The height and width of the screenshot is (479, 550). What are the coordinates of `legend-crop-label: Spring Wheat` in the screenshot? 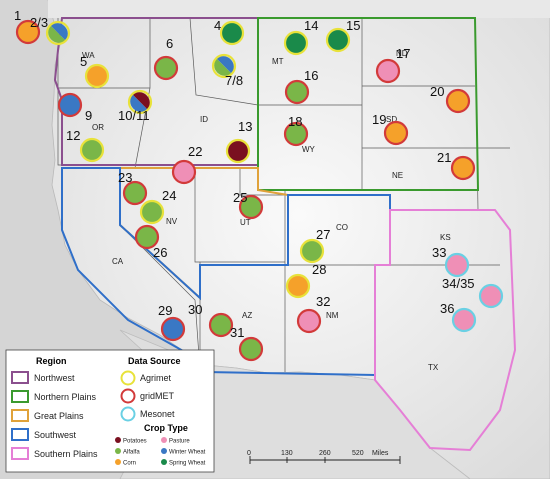 It's located at (187, 464).